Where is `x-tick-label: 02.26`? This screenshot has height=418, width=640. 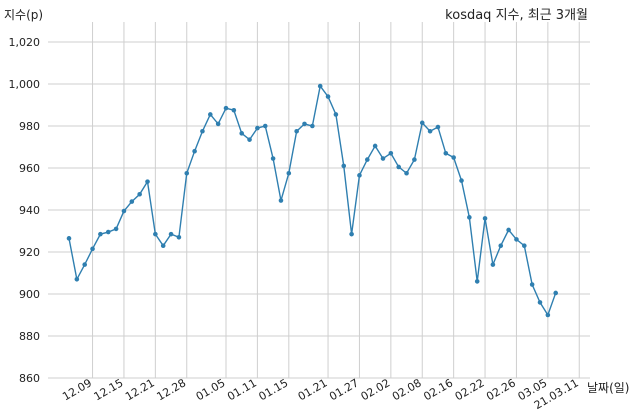
x-tick-label: 02.26 is located at coordinates (501, 389).